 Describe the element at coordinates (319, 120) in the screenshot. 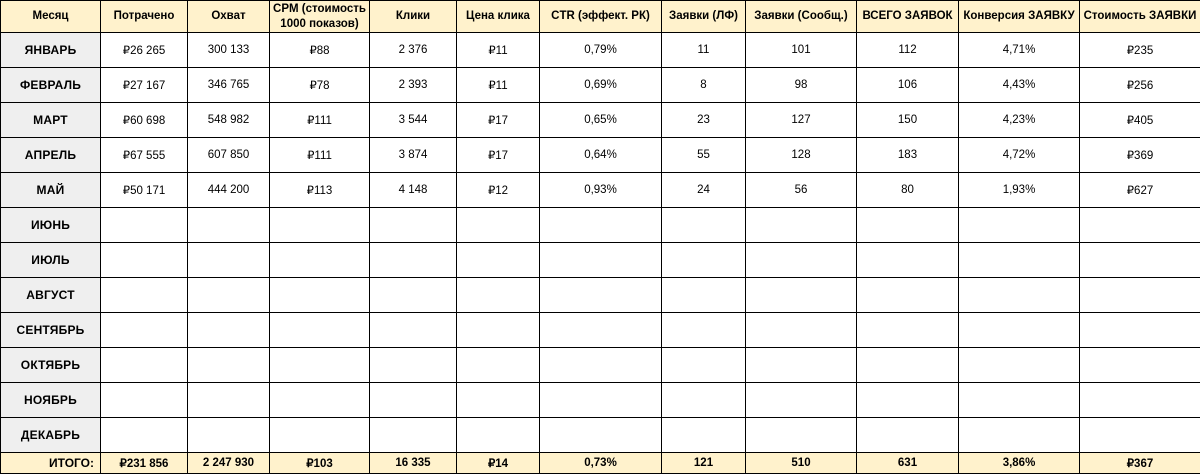

I see `data-cell: ₽111` at that location.